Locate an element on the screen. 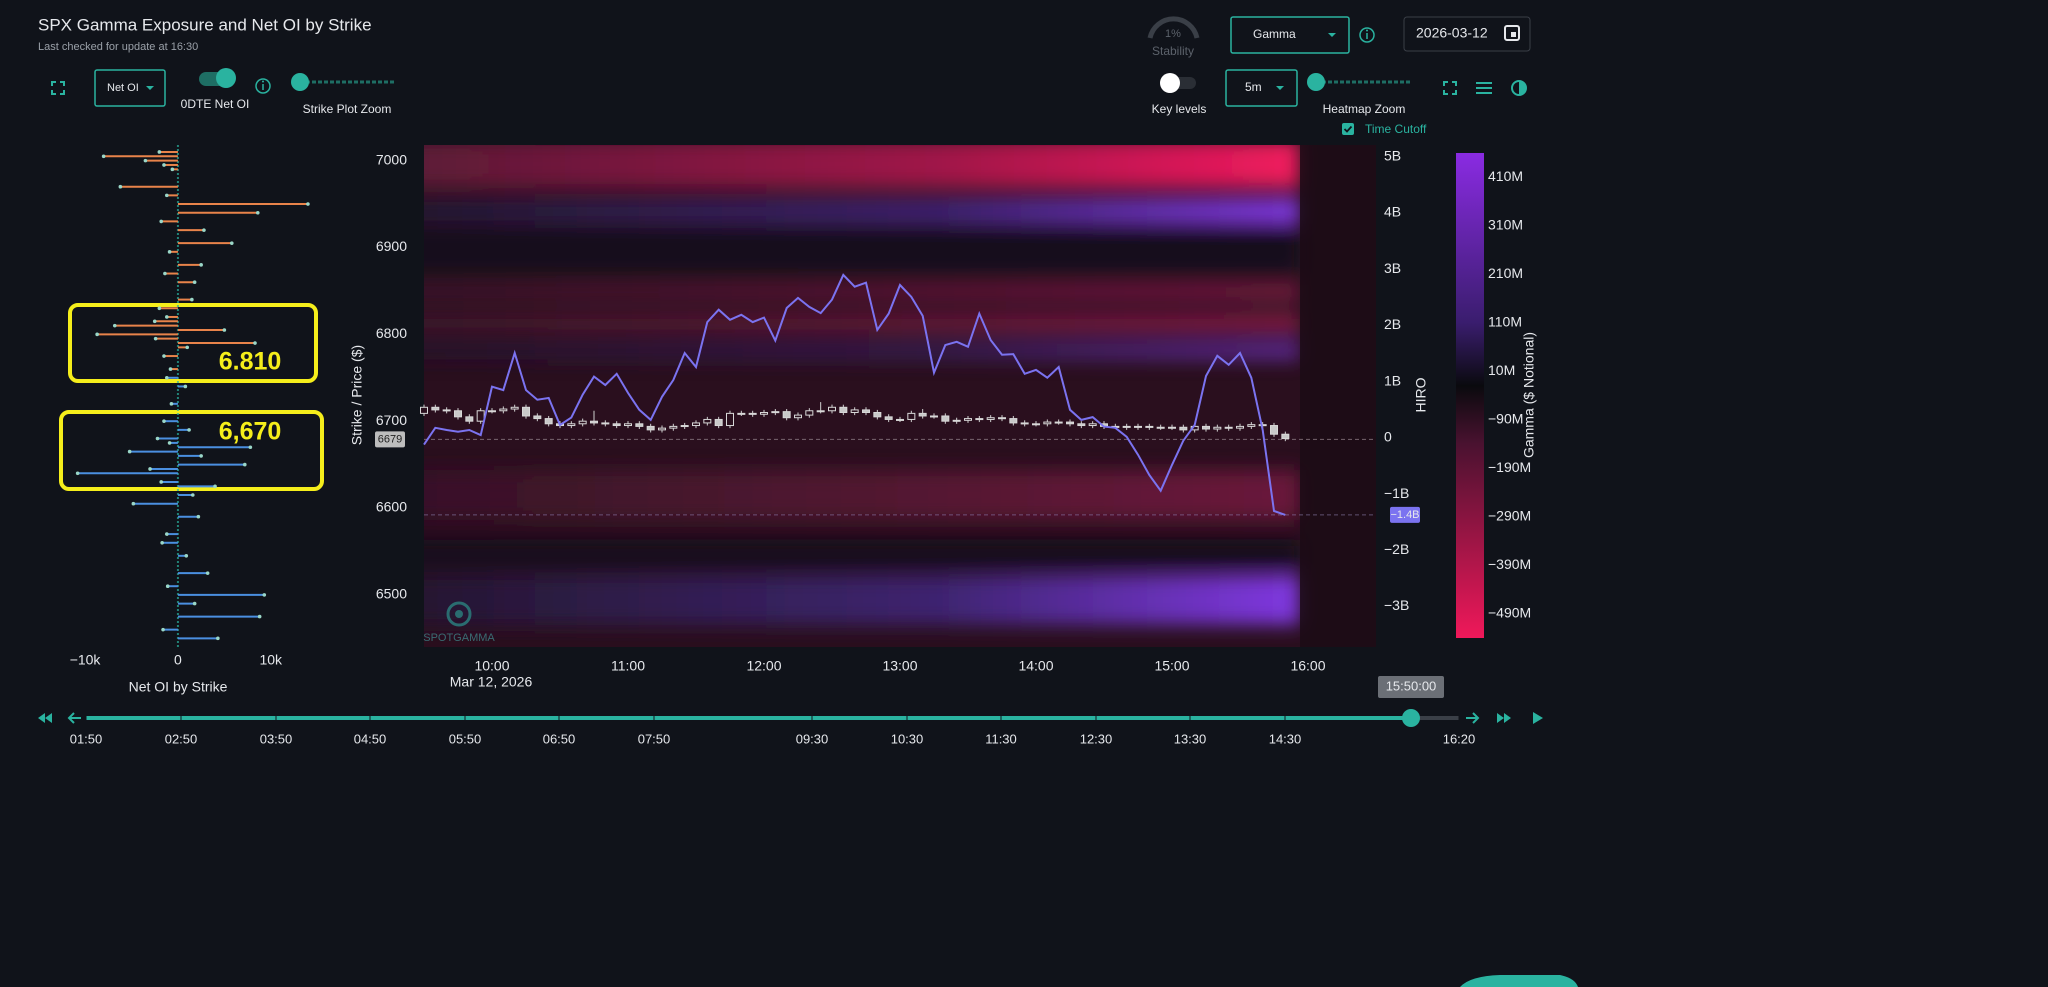 This screenshot has height=987, width=2048. timeline-thumb is located at coordinates (1411, 718).